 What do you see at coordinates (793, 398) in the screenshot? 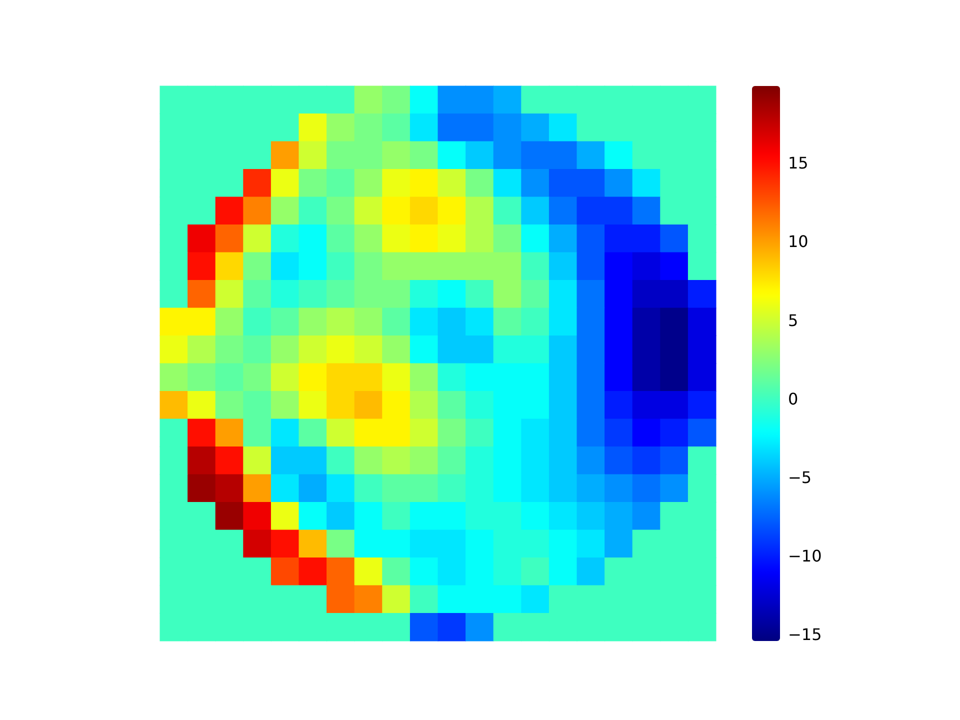
I see `color-bar-label: 0` at bounding box center [793, 398].